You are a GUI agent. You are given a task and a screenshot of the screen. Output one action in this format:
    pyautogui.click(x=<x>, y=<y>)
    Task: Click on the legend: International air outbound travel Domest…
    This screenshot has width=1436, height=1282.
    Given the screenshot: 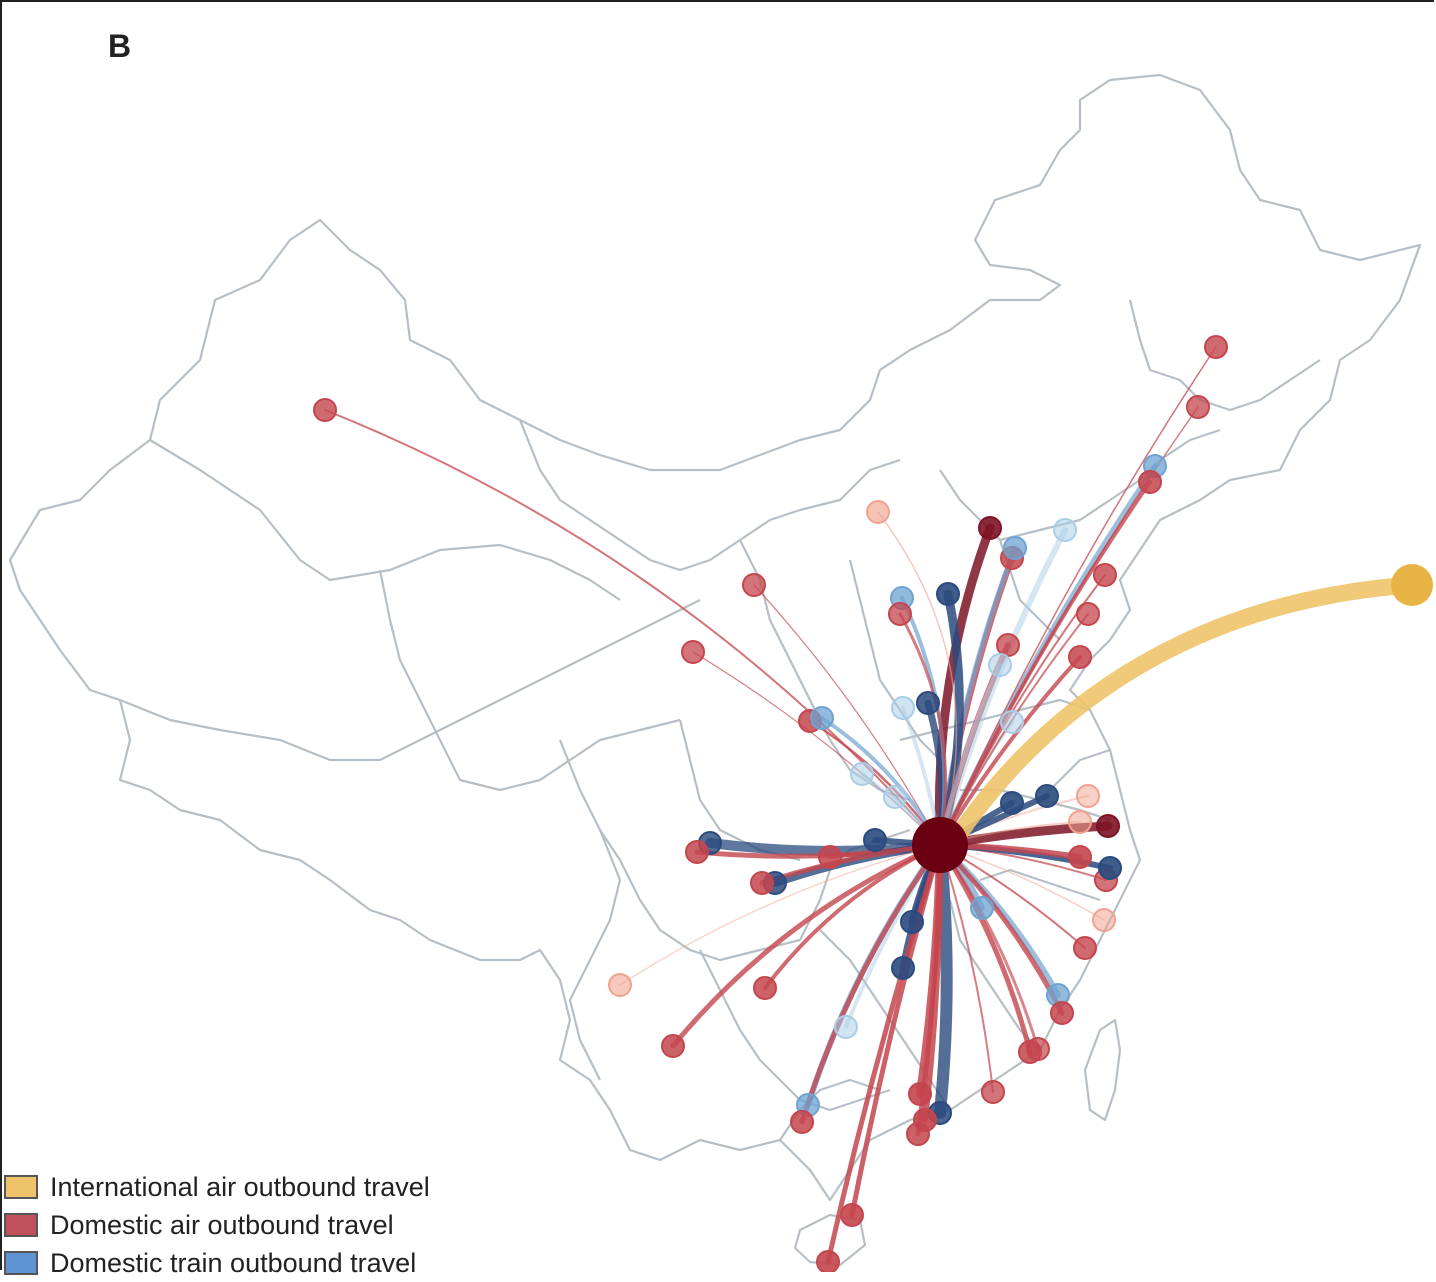 What is the action you would take?
    pyautogui.click(x=217, y=1225)
    